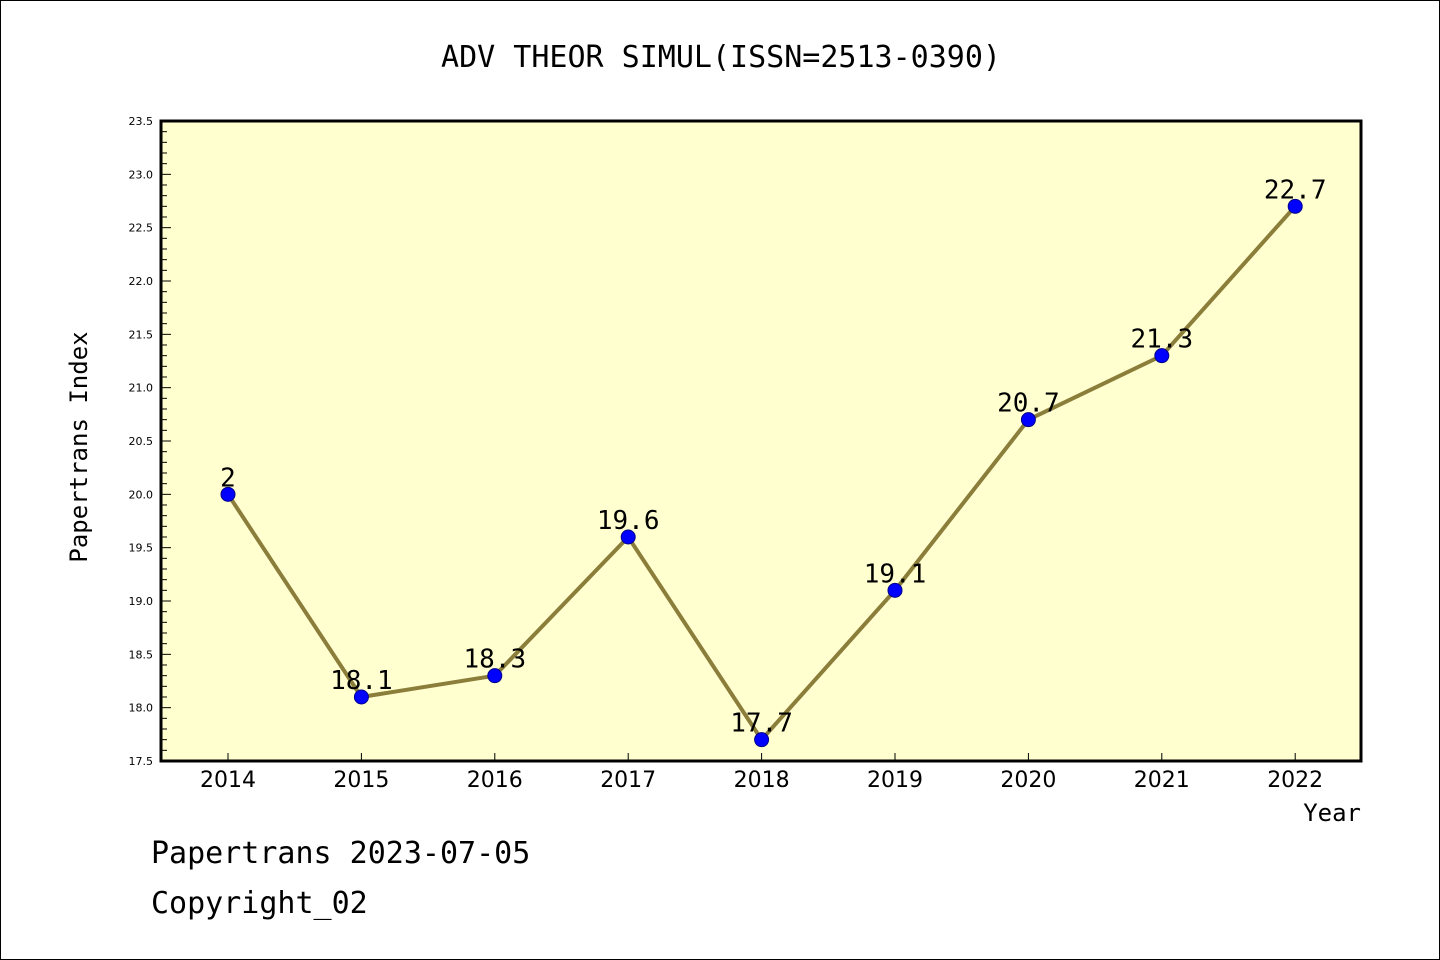 This screenshot has width=1440, height=960. I want to click on y-tick-label: 21.5, so click(141, 334).